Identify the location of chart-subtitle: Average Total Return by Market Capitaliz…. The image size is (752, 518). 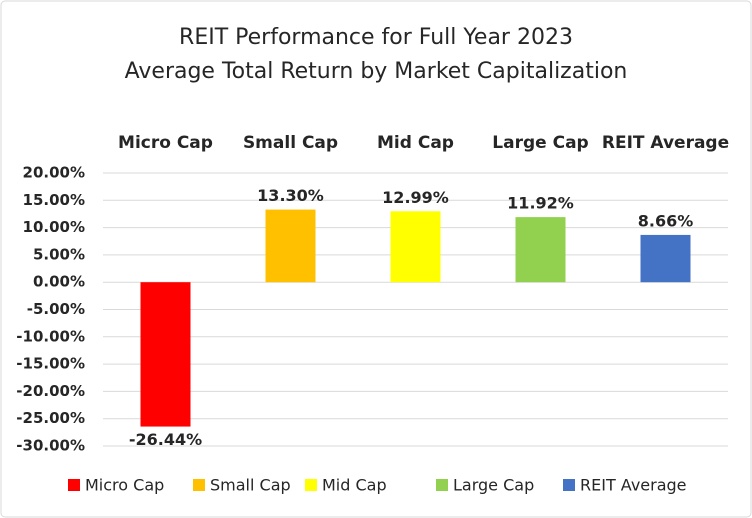
(376, 71).